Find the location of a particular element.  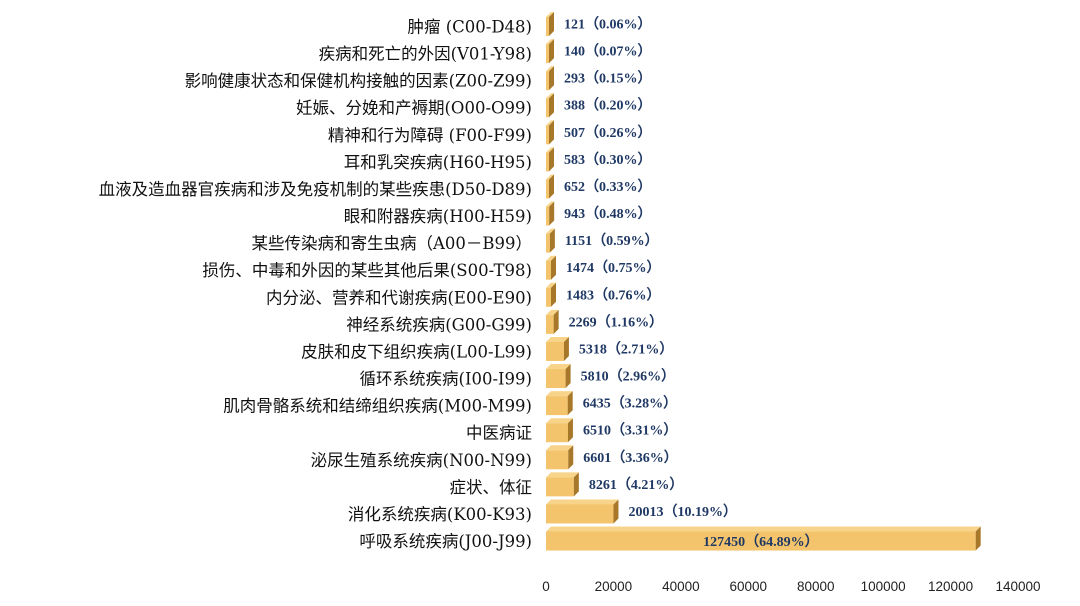

category-label: 肌肉骨骼系统和结缔组织疾病(M00-M99) is located at coordinates (377, 406).